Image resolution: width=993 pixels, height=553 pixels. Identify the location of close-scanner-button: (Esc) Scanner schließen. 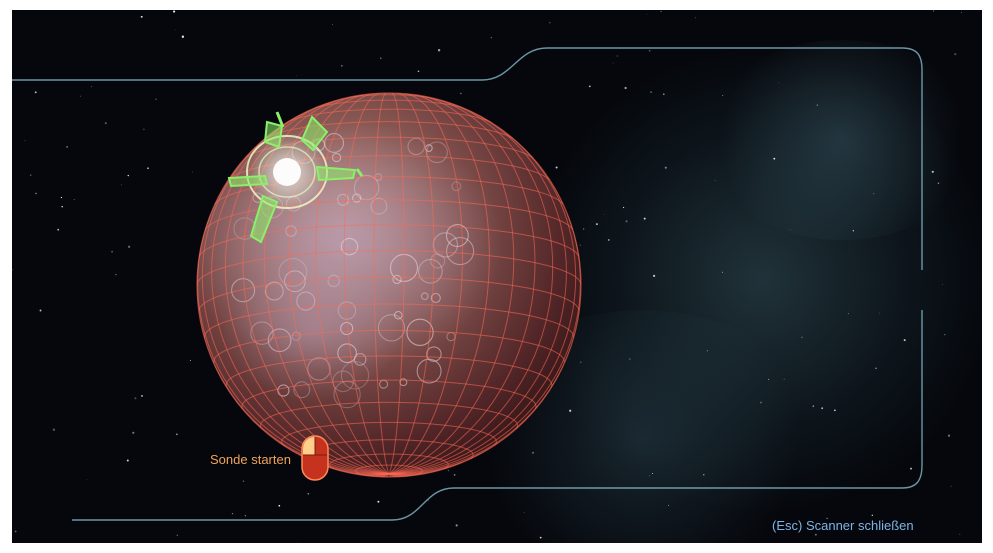
(843, 525).